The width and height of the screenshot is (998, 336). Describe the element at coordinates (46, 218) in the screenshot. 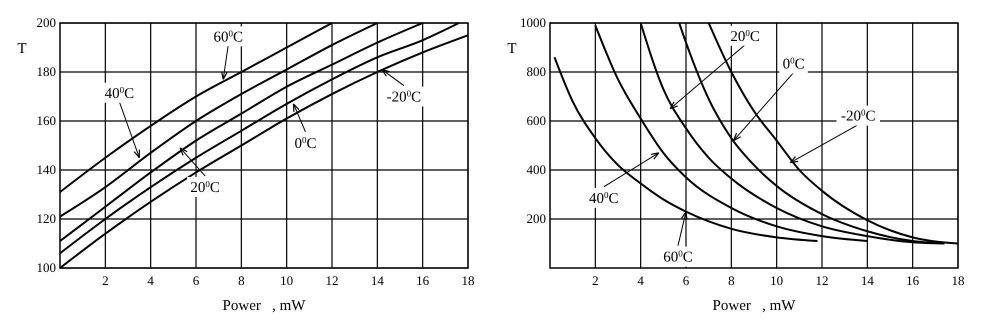

I see `y-tick-label: 120` at that location.